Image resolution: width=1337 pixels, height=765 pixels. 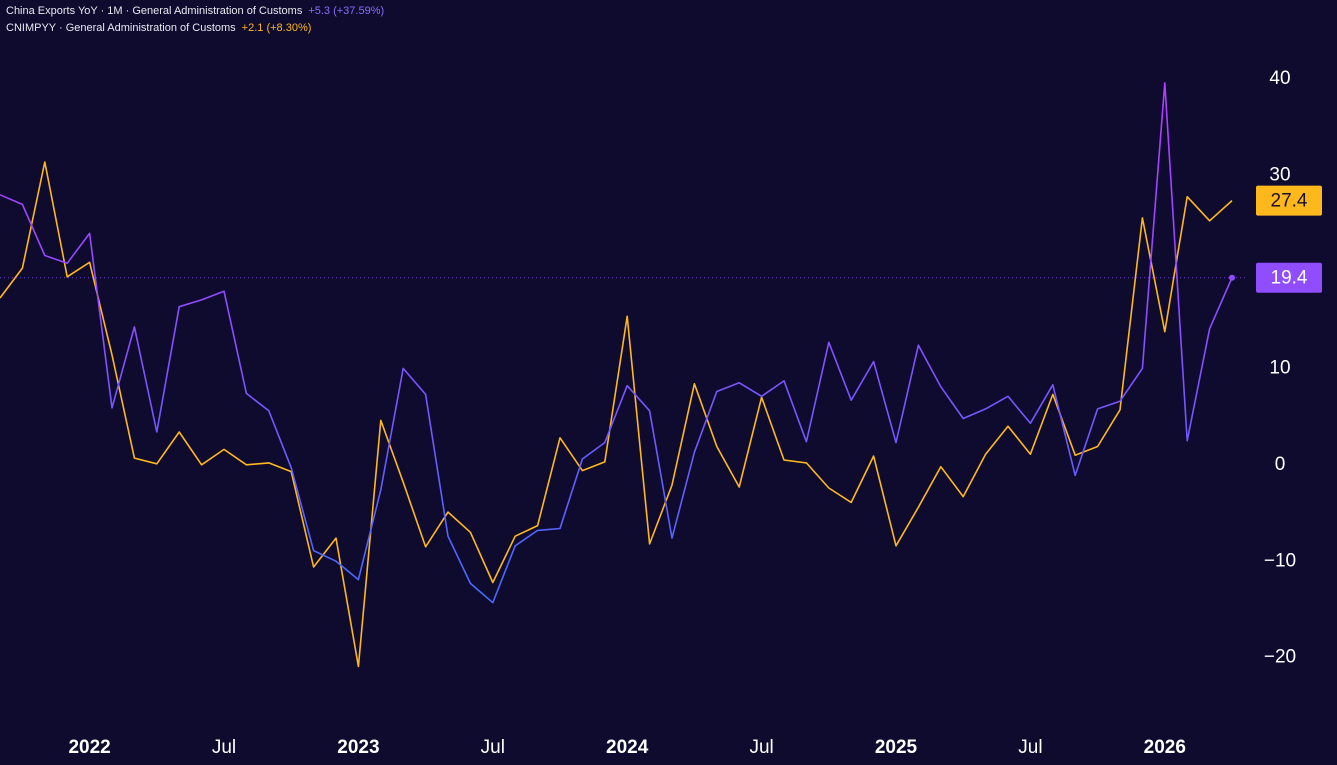 What do you see at coordinates (1279, 367) in the screenshot?
I see `y-tick-label: 10` at bounding box center [1279, 367].